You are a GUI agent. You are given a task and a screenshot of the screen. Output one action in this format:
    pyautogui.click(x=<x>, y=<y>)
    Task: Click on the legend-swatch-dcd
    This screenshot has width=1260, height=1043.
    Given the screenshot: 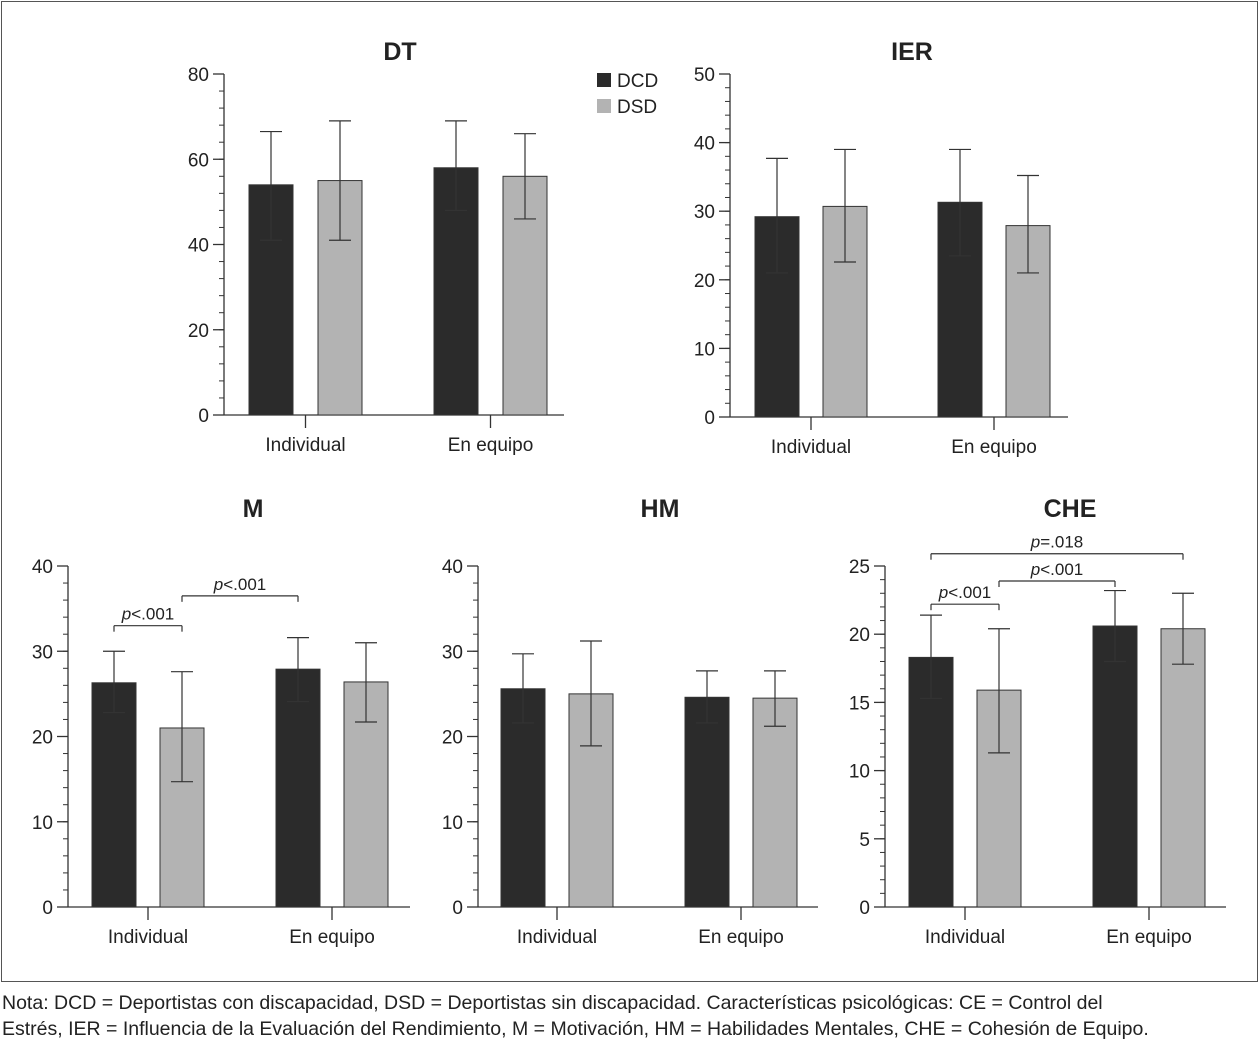 What is the action you would take?
    pyautogui.click(x=604, y=80)
    